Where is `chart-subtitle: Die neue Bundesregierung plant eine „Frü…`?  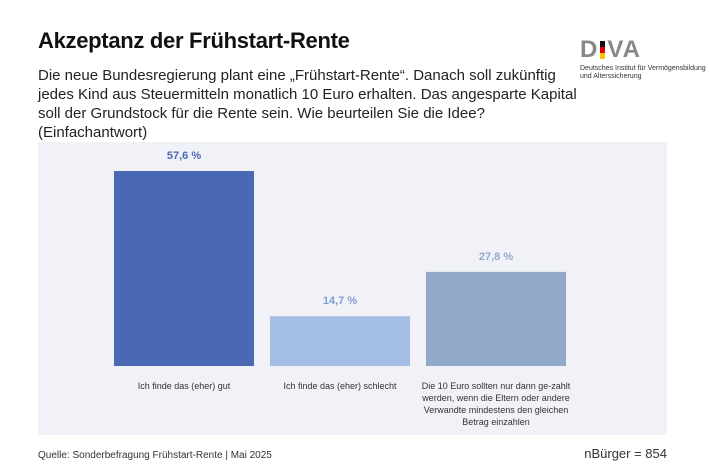 chart-subtitle: Die neue Bundesregierung plant eine „Frü… is located at coordinates (307, 104).